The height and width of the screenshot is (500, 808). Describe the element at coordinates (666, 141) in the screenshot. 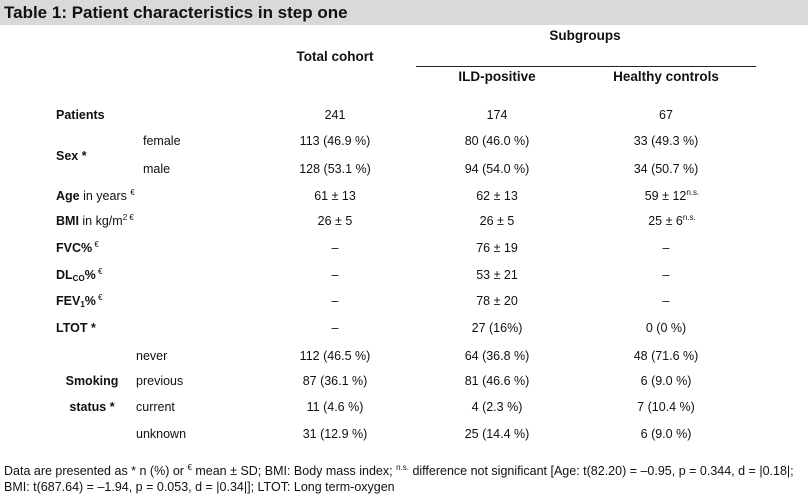

I see `cell-female-healthy: 33 (49.3 %)` at that location.